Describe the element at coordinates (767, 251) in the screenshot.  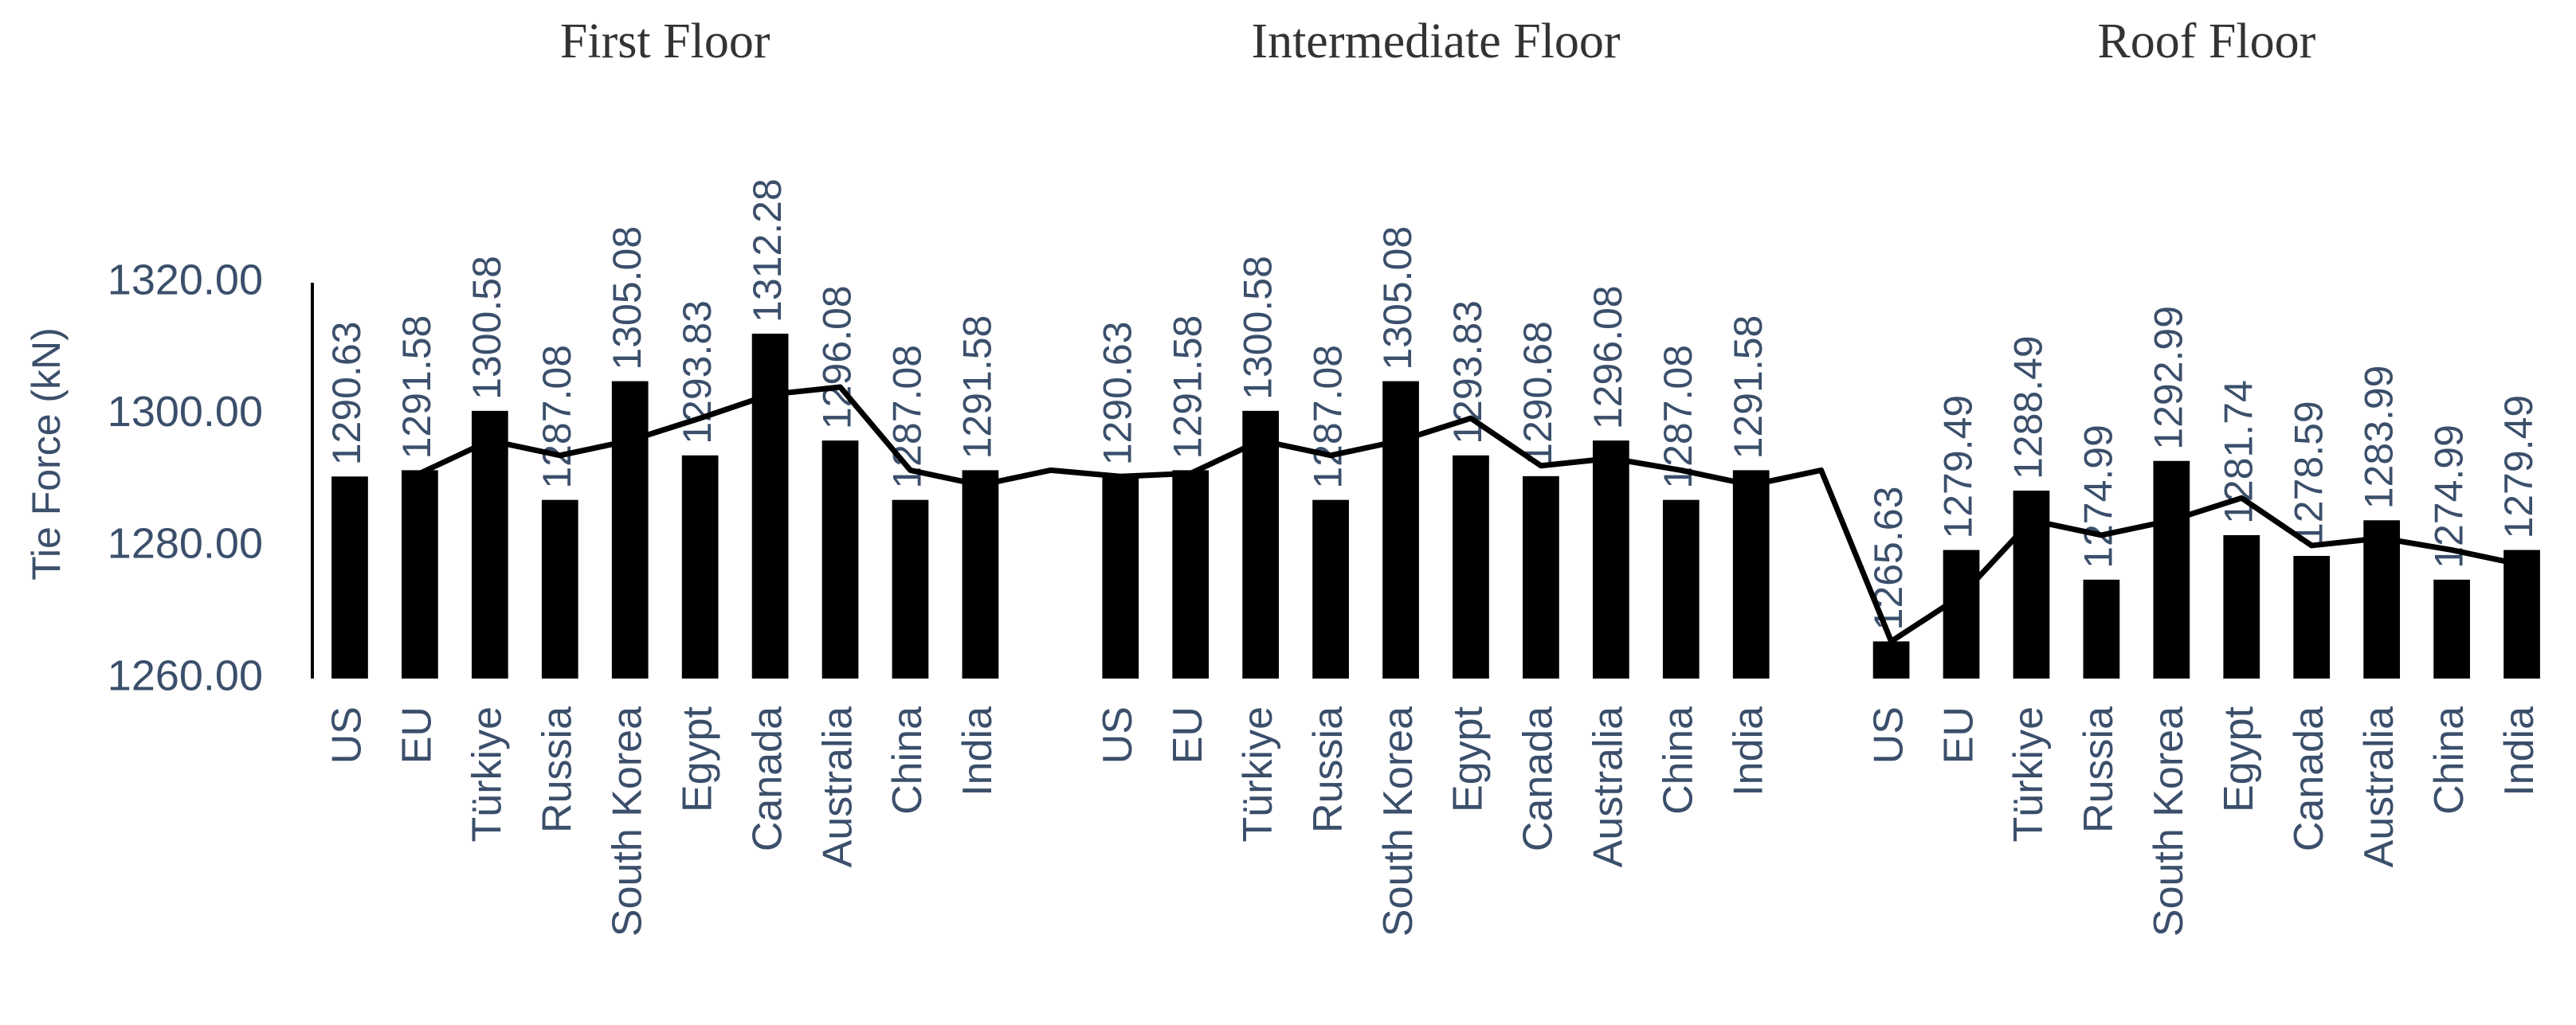
I see `value-label: 1312.28` at that location.